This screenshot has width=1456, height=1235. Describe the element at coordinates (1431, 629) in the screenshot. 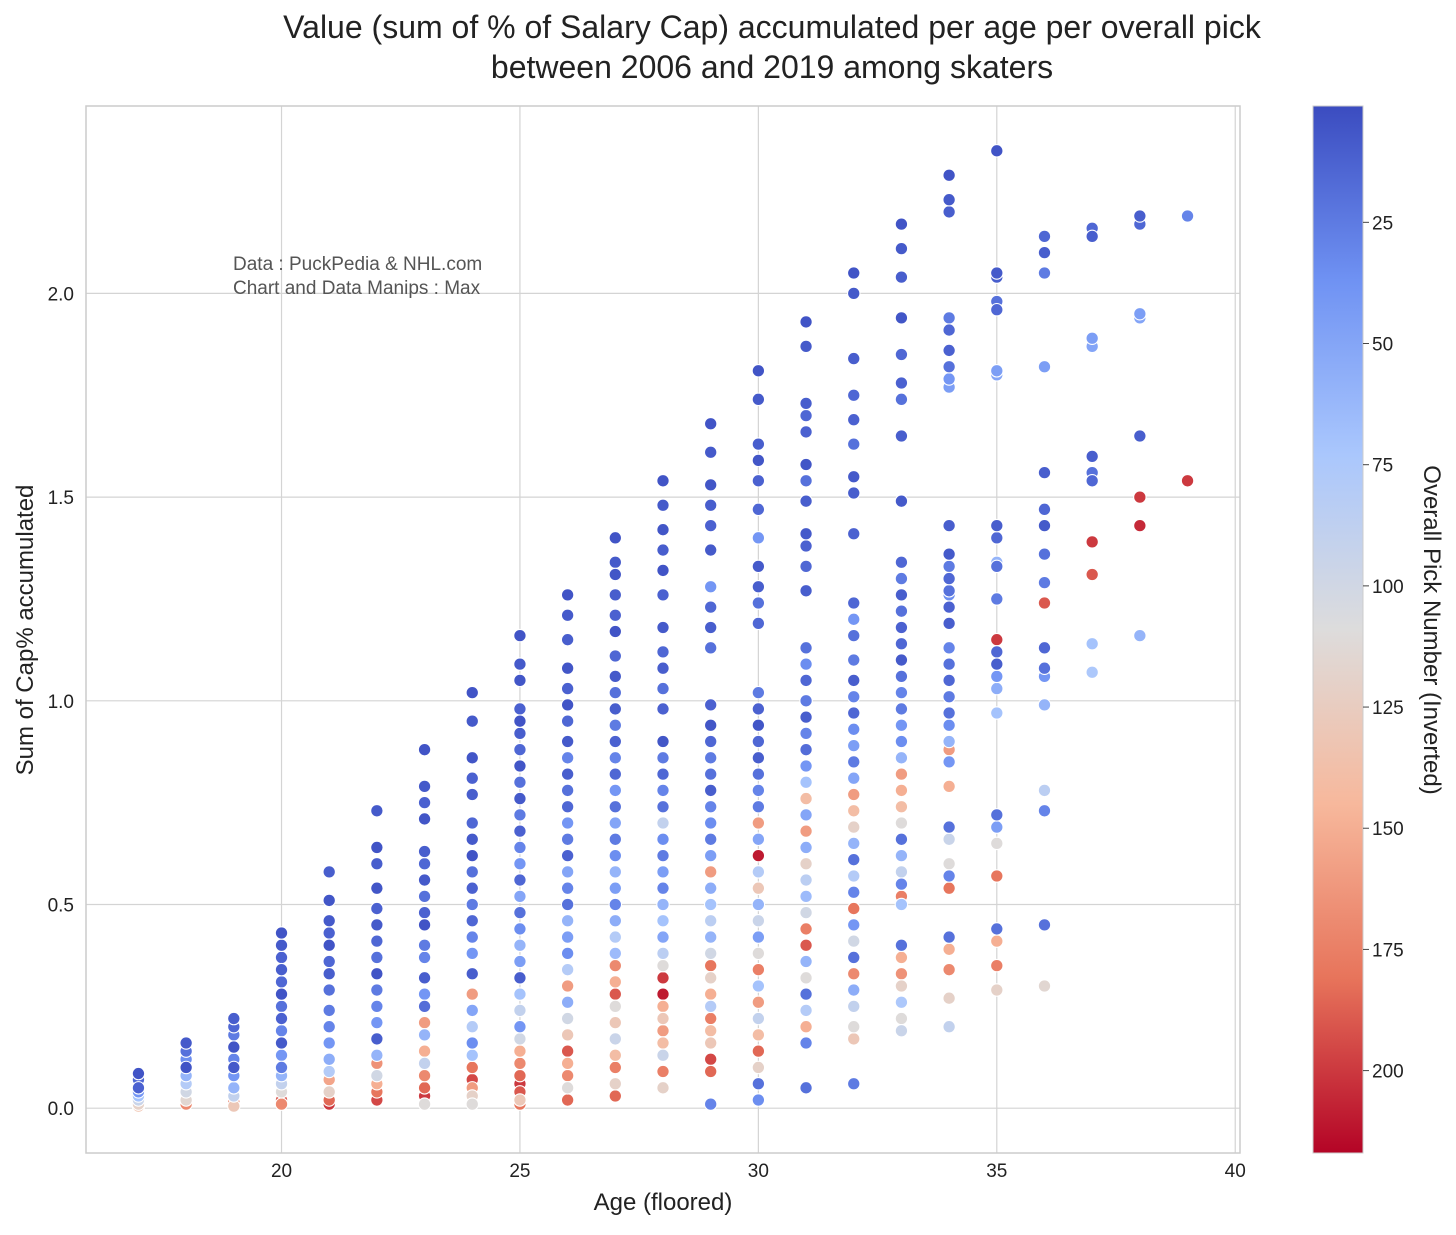

I see `colorbar-label: Overall Pick Number (Inverted)` at that location.